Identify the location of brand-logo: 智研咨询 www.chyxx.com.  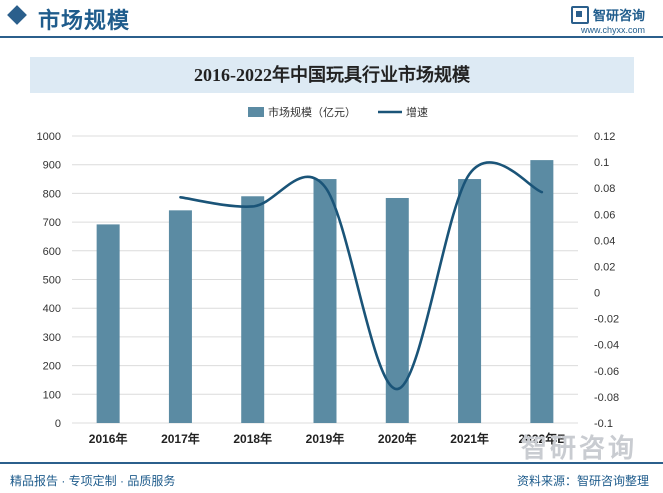
(607, 20).